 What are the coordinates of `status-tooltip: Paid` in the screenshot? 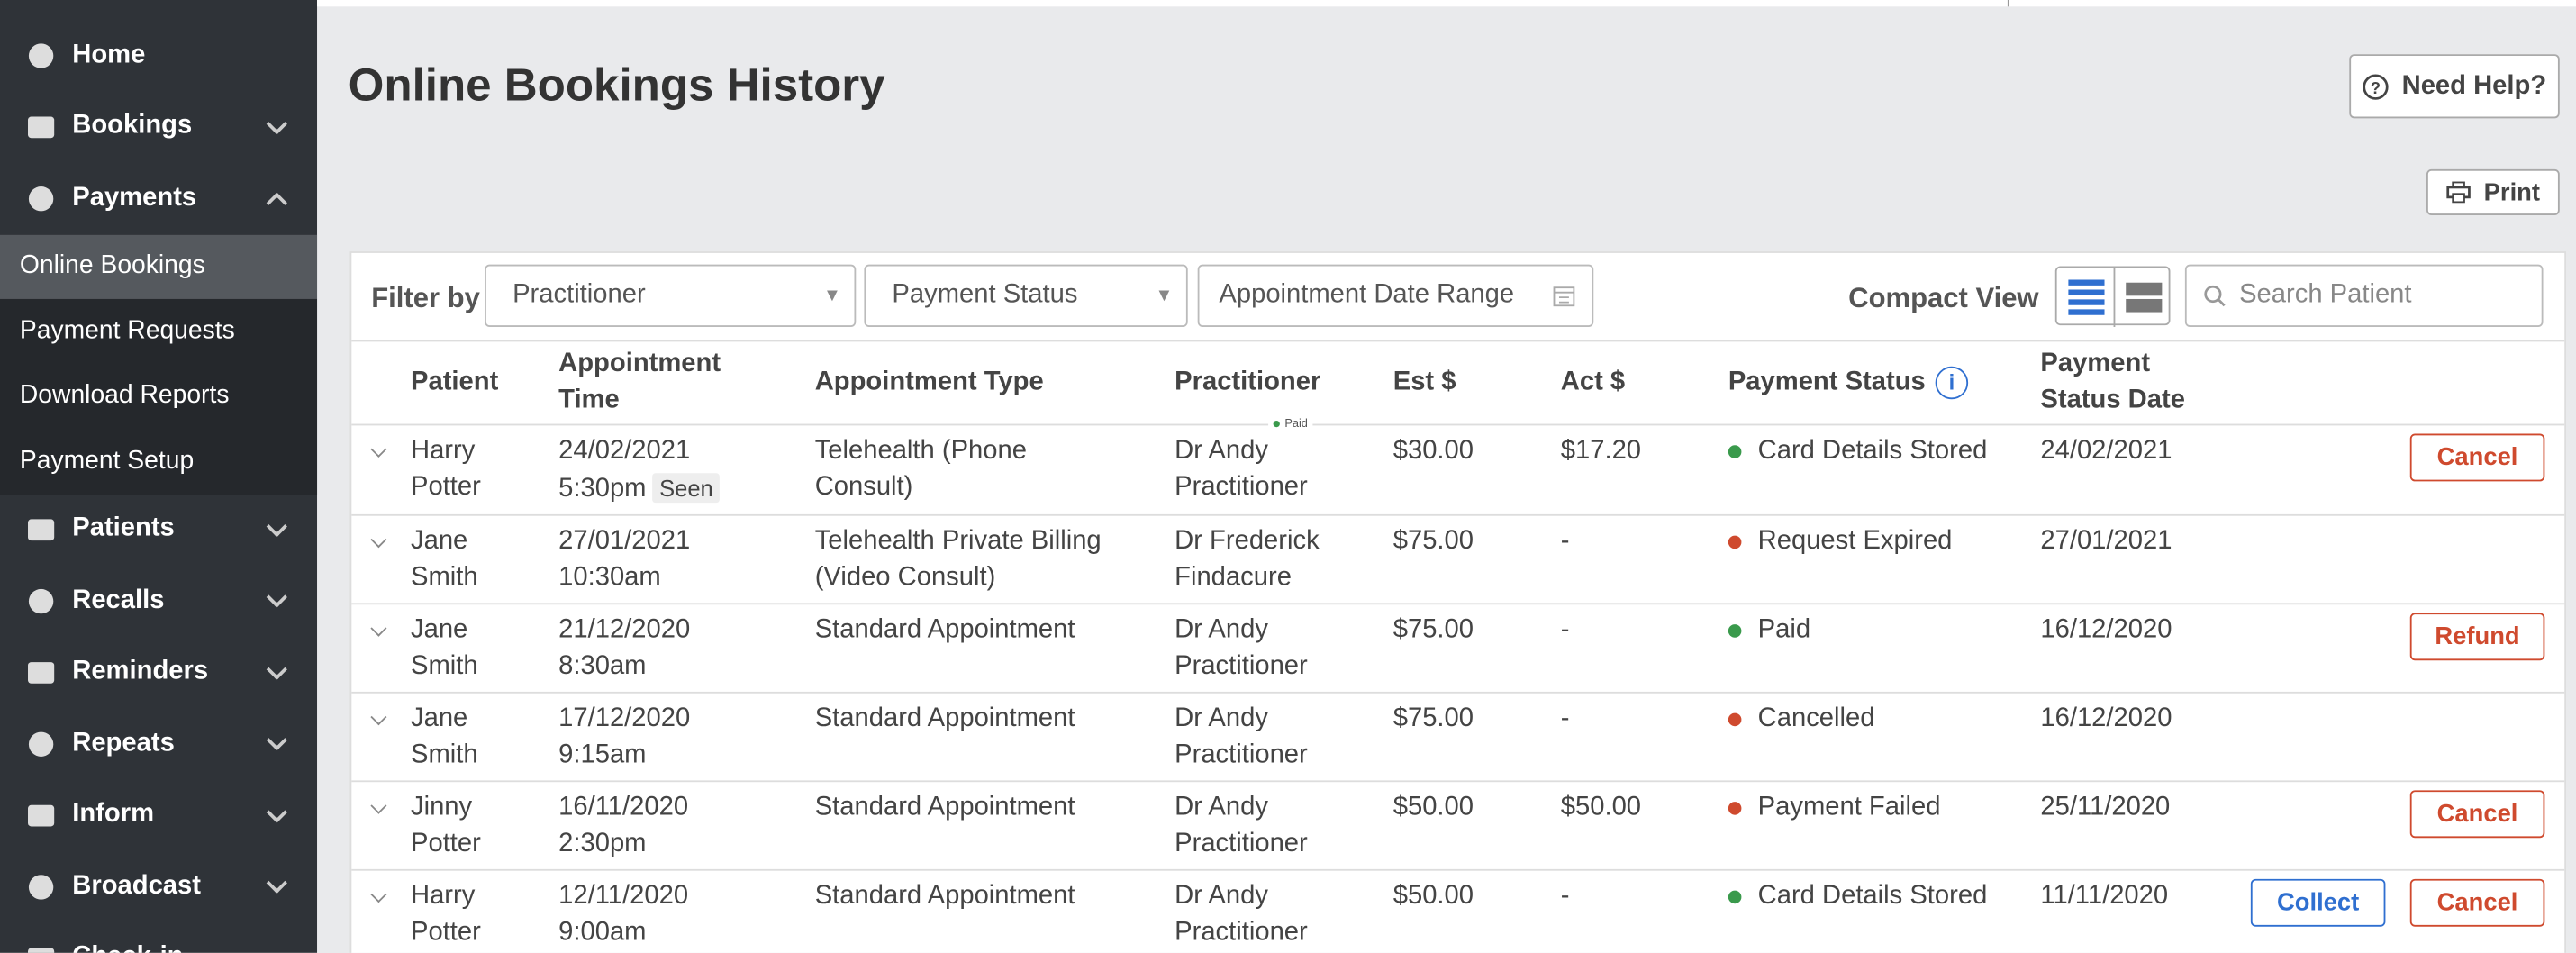 It's located at (1290, 425).